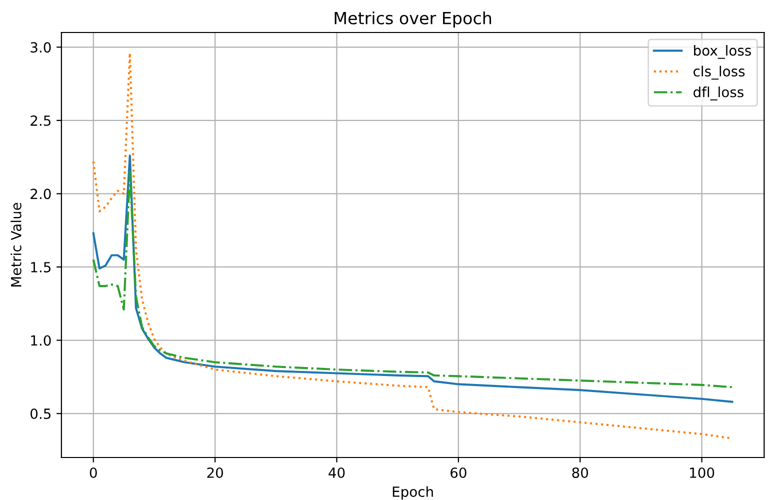 Image resolution: width=768 pixels, height=500 pixels. I want to click on x-tick-label: 0, so click(93, 472).